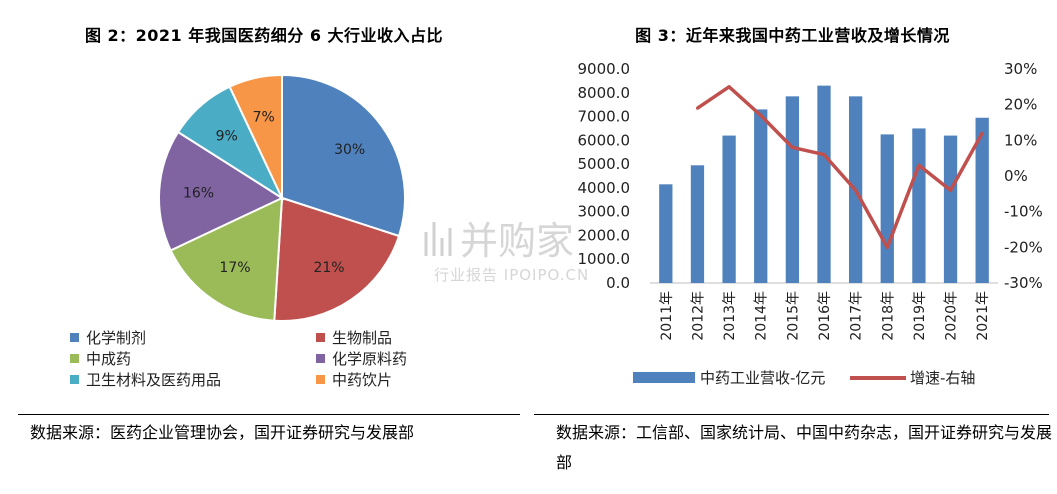 The width and height of the screenshot is (1057, 494). Describe the element at coordinates (1023, 212) in the screenshot. I see `y2-tick-label-2: -10%` at that location.